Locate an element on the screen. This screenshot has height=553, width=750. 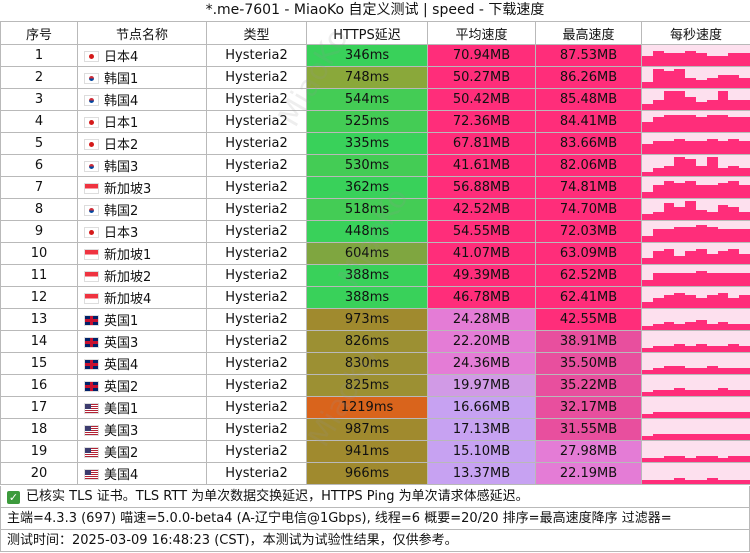
col-header-index: 序号 is located at coordinates (39, 33).